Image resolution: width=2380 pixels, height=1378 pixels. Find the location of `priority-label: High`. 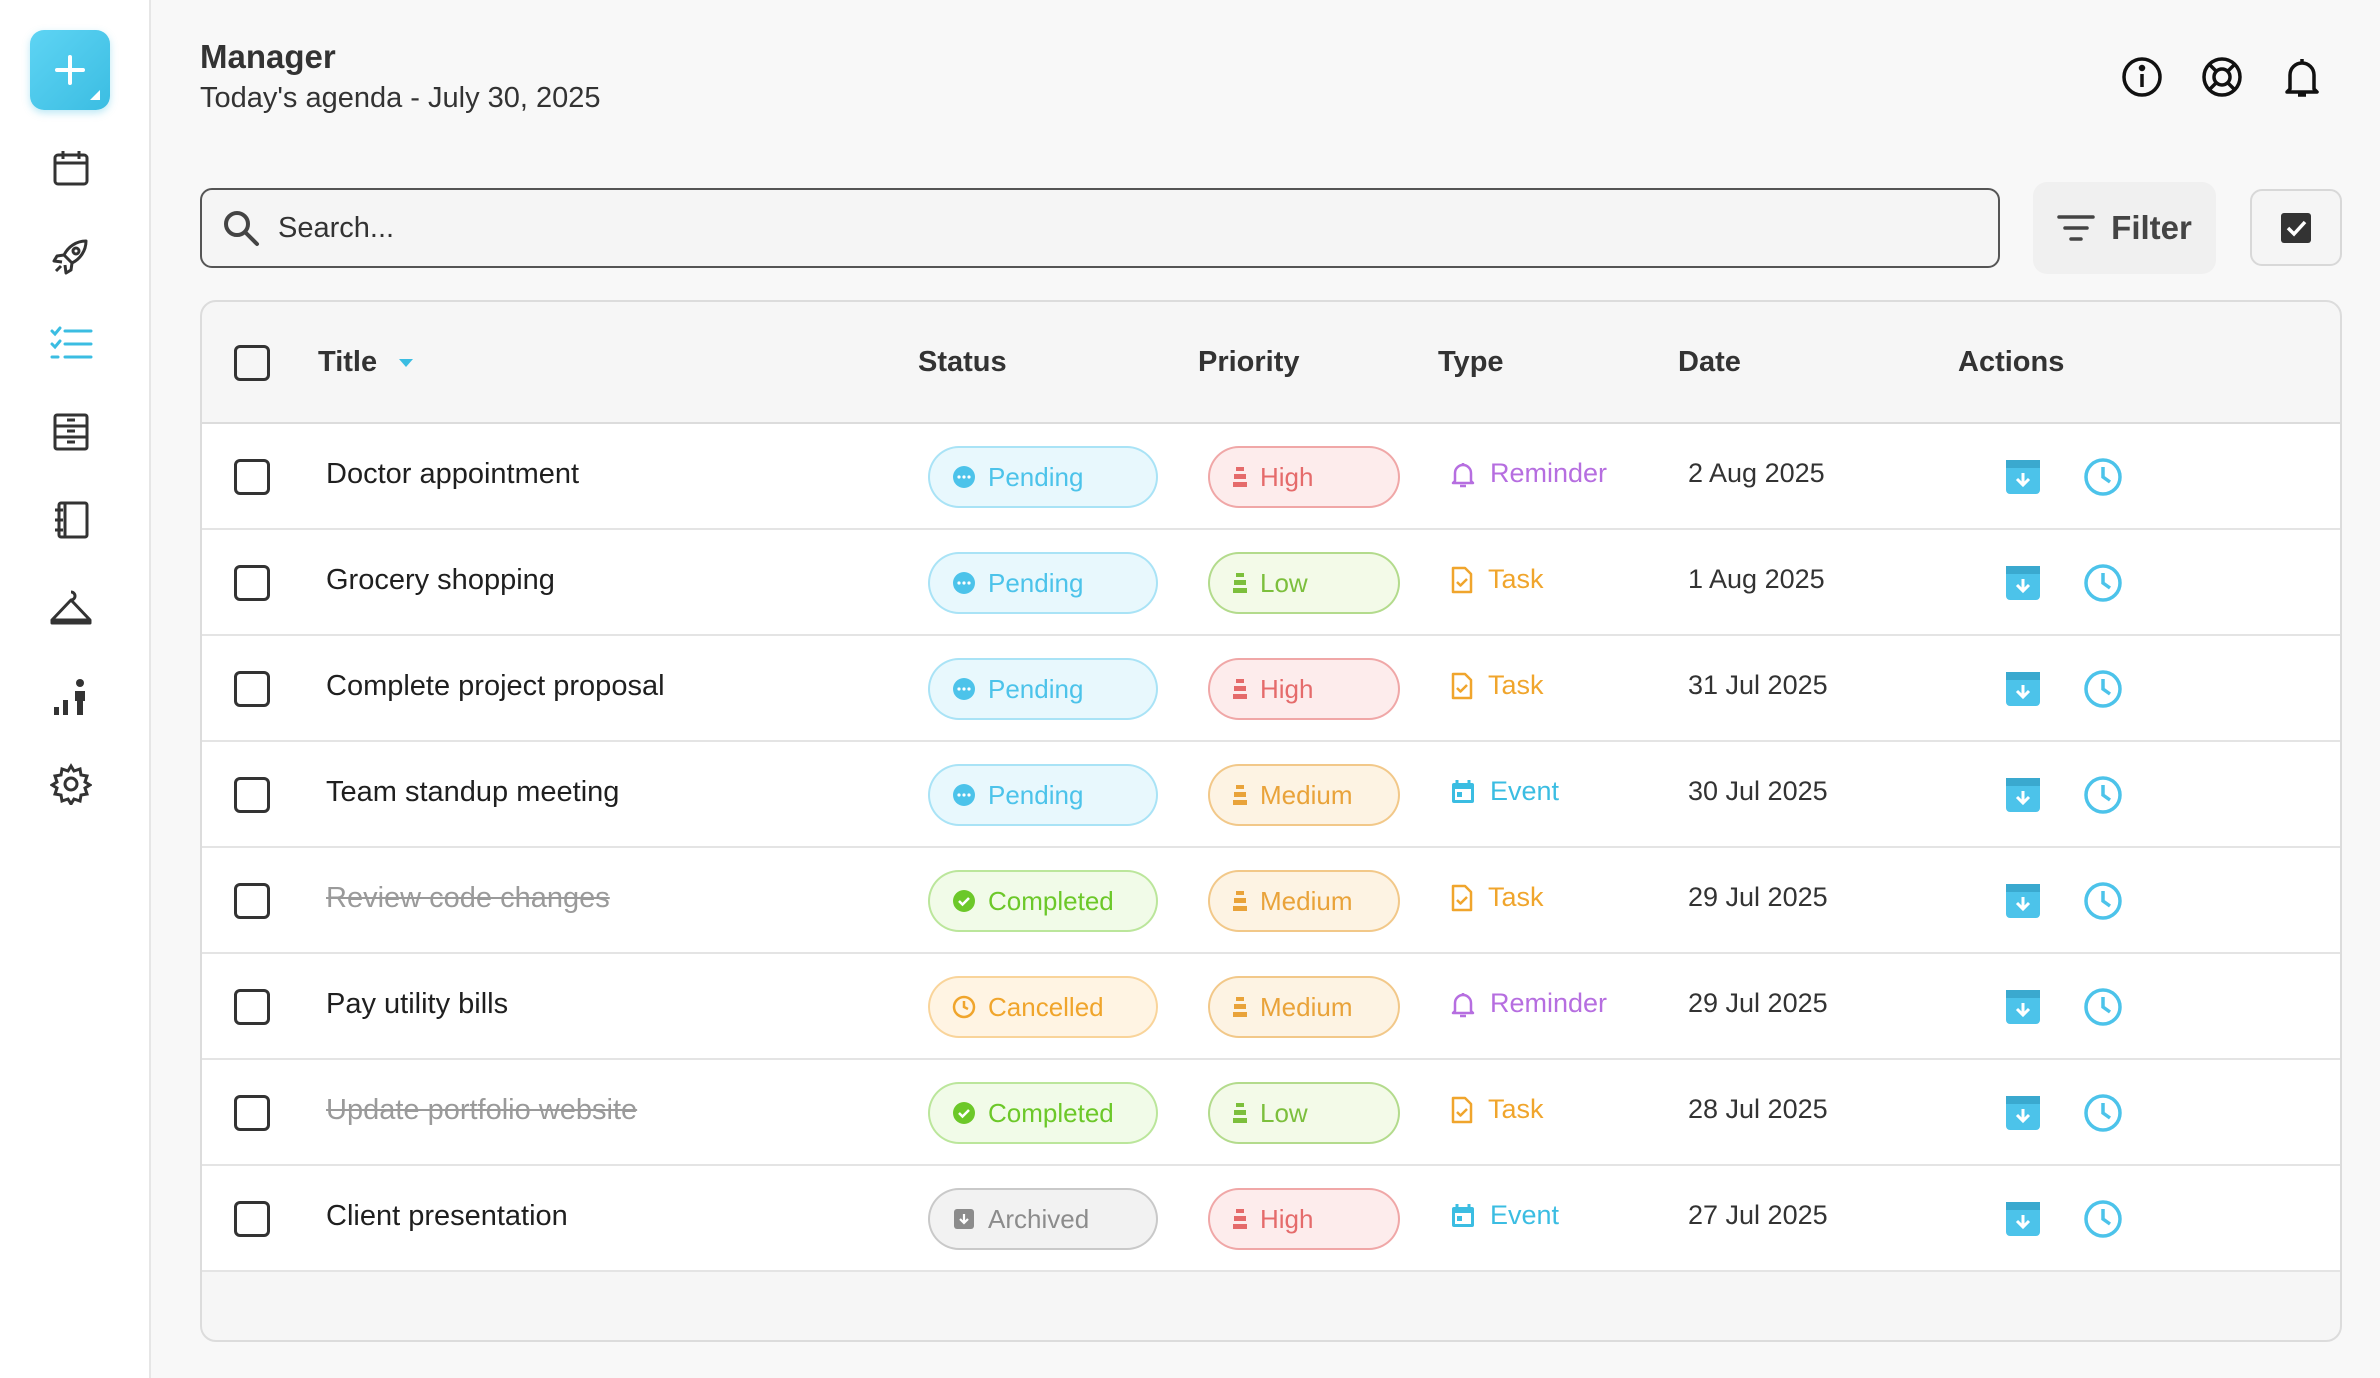

priority-label: High is located at coordinates (1287, 476).